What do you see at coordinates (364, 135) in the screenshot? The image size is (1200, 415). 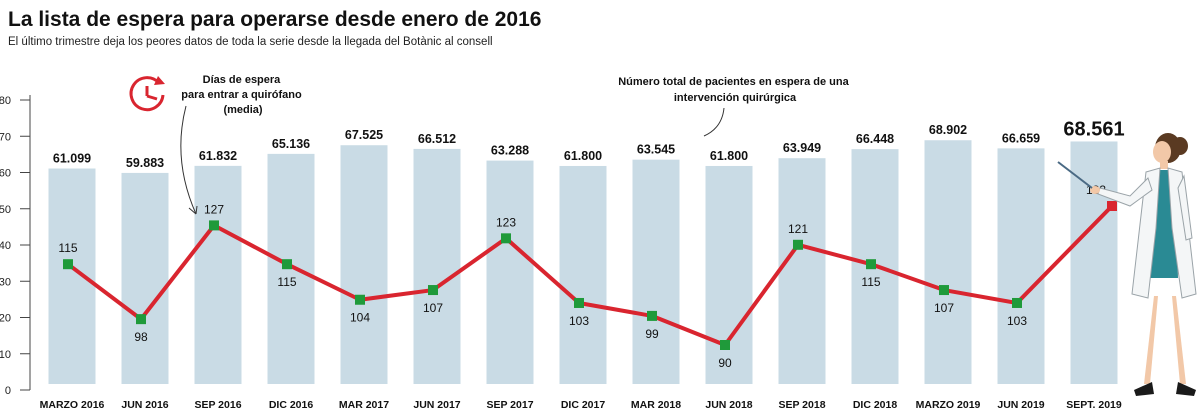 I see `bar-value-label: 67.525` at bounding box center [364, 135].